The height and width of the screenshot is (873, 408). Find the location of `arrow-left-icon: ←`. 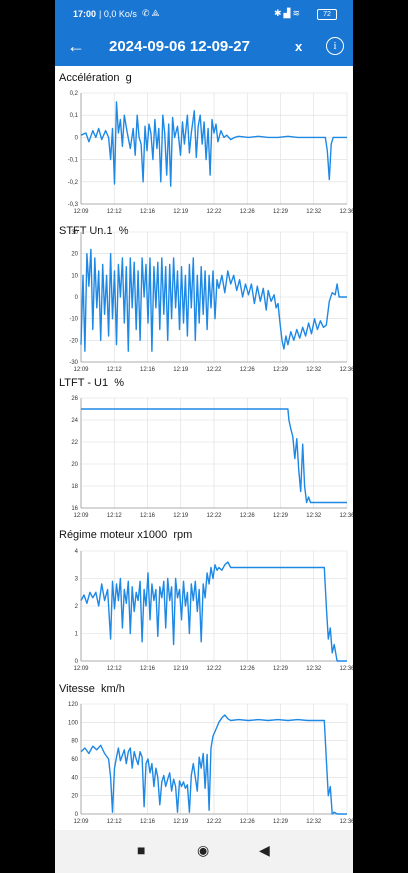

arrow-left-icon: ← is located at coordinates (76, 46).